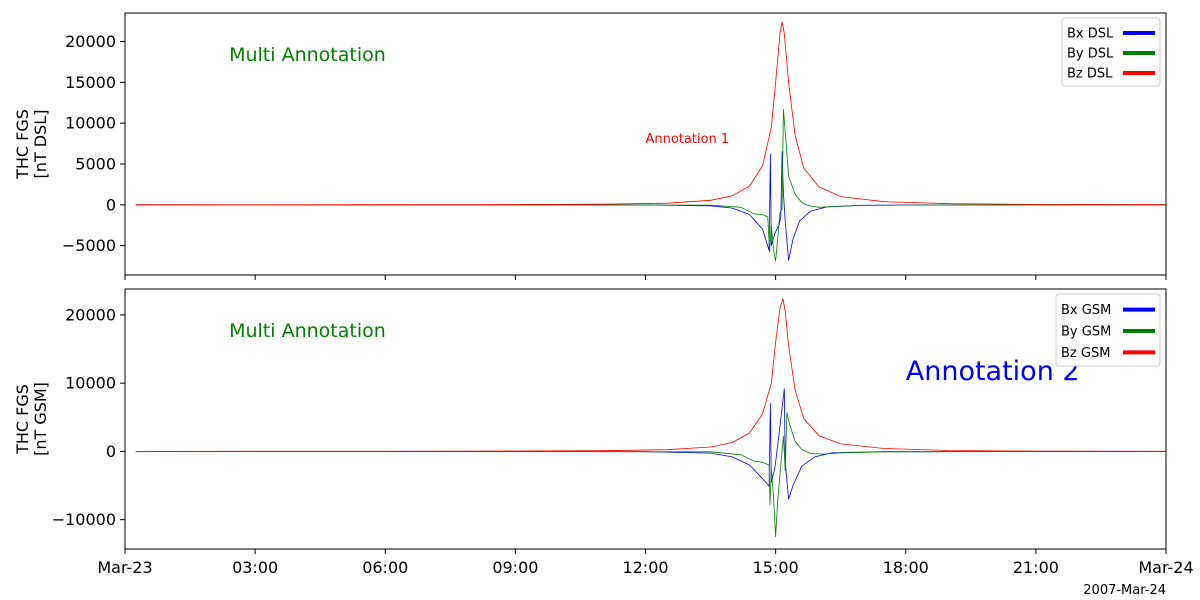  I want to click on y-axis-label: THC FGS[nT DSL], so click(31, 144).